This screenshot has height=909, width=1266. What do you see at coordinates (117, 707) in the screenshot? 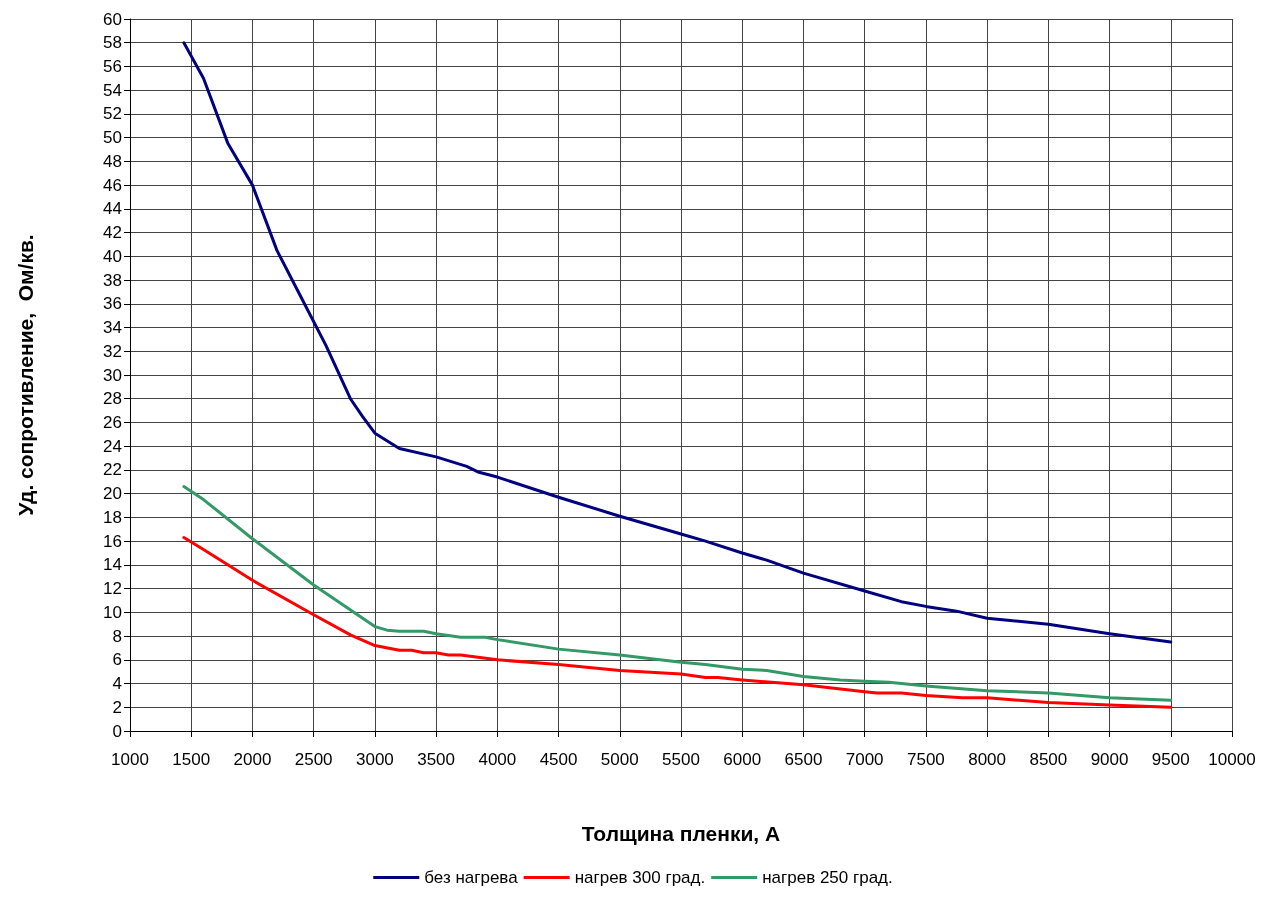
I see `y-tick-label: 2` at bounding box center [117, 707].